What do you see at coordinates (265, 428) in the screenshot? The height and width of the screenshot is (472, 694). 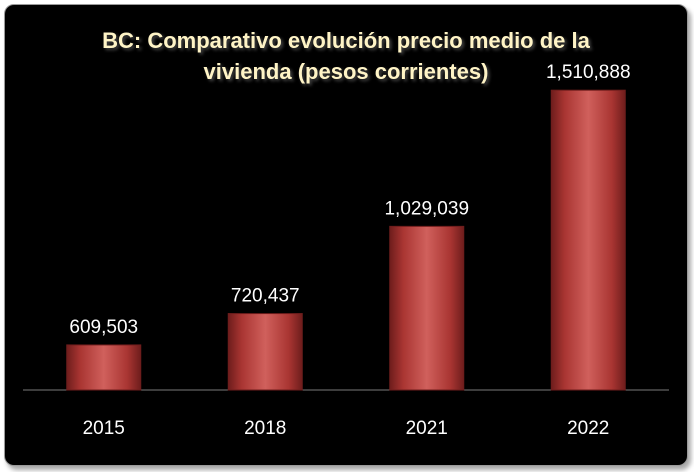 I see `x-tick-label-2018: 2018` at bounding box center [265, 428].